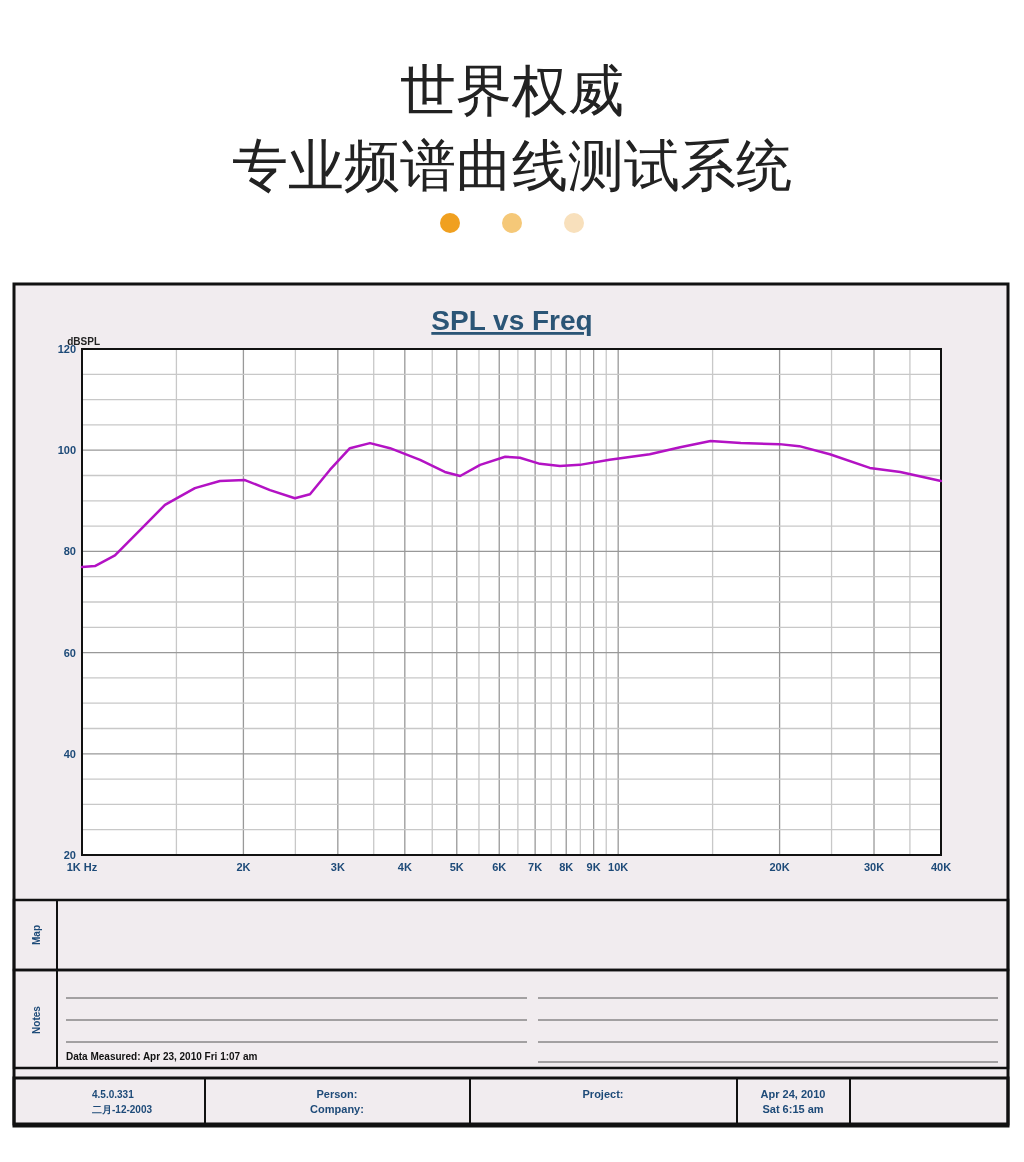 This screenshot has height=1162, width=1024. Describe the element at coordinates (82, 867) in the screenshot. I see `x-tick-label: 1K Hz` at that location.